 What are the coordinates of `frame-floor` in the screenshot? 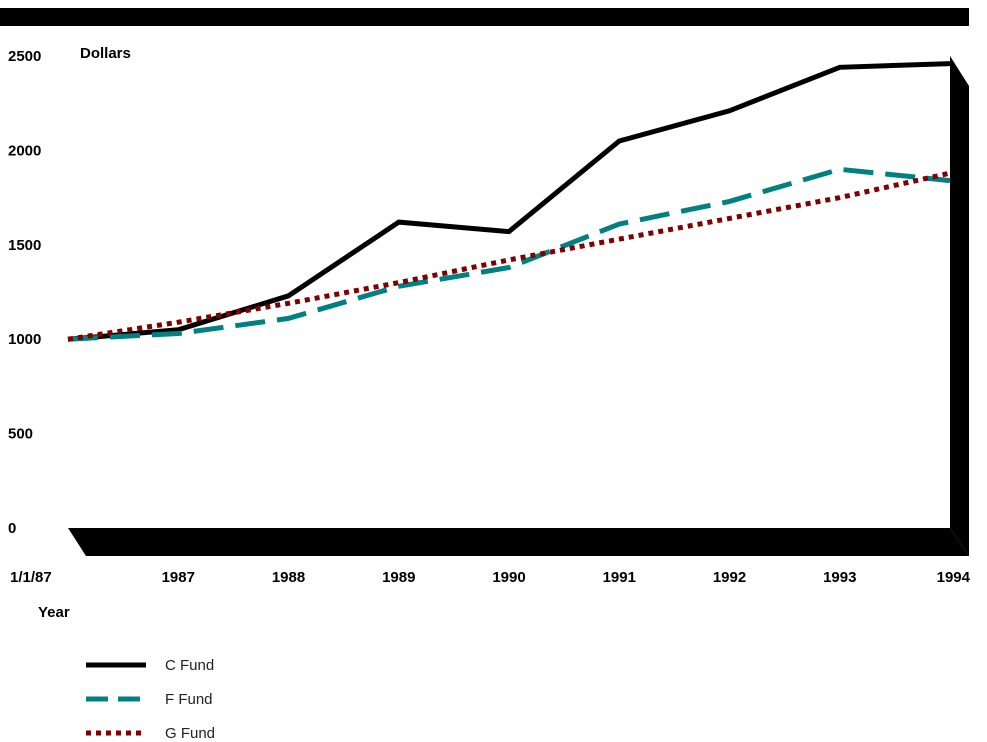 It's located at (518, 542).